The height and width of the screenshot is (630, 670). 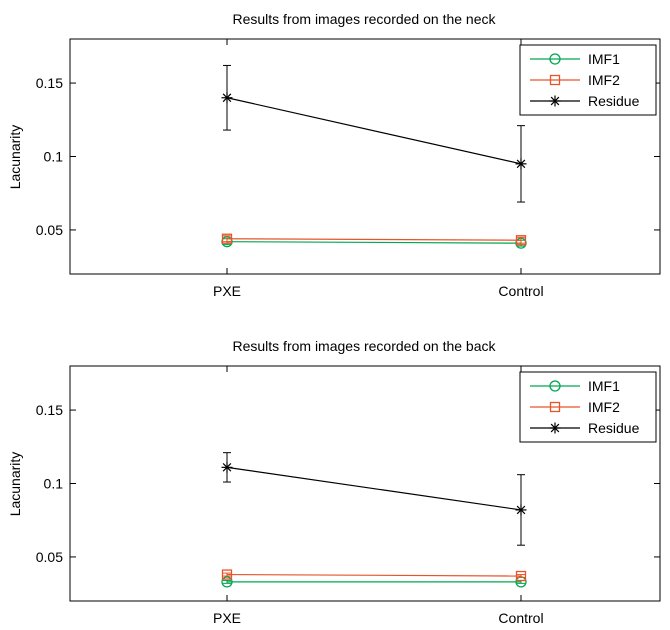 What do you see at coordinates (374, 582) in the screenshot?
I see `series-imf1` at bounding box center [374, 582].